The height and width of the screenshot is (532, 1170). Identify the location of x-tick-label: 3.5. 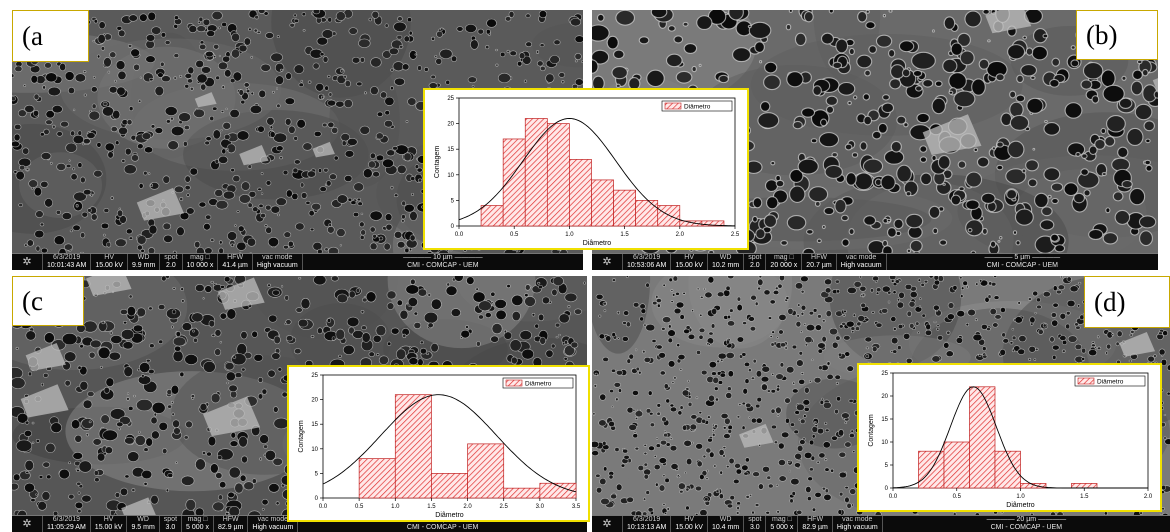
(576, 507).